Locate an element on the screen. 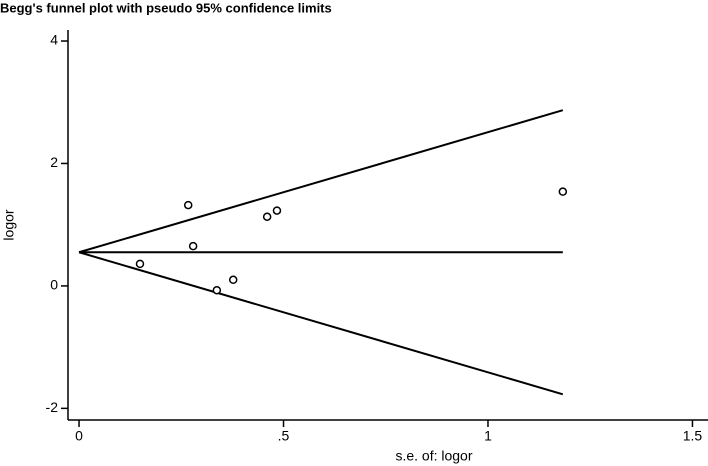 Image resolution: width=708 pixels, height=466 pixels. y-axis-label: logor is located at coordinates (9, 224).